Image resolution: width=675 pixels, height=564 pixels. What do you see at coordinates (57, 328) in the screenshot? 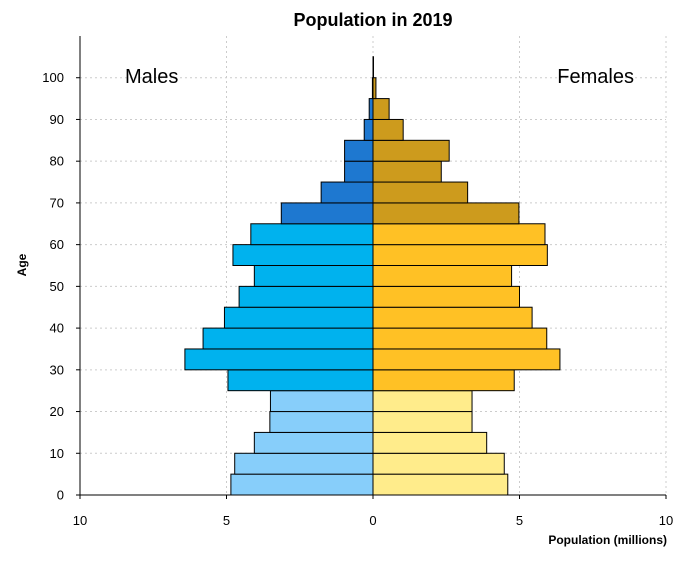
I see `y-tick-label: 40` at bounding box center [57, 328].